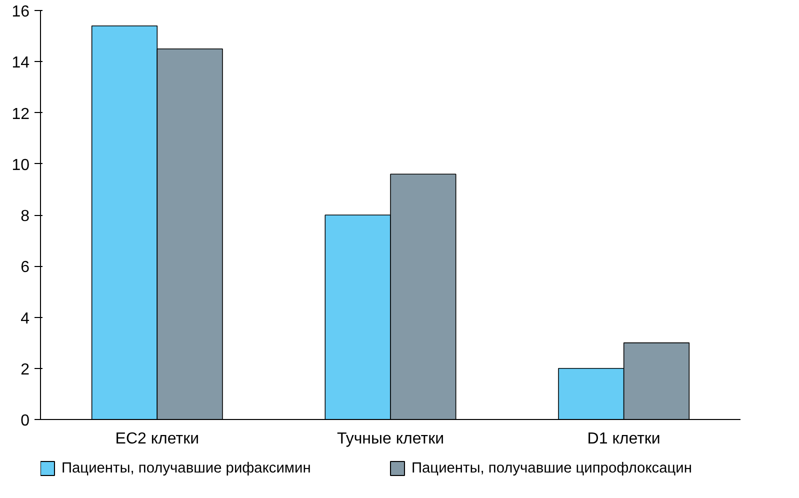  I want to click on y-tick-label: 2, so click(25, 369).